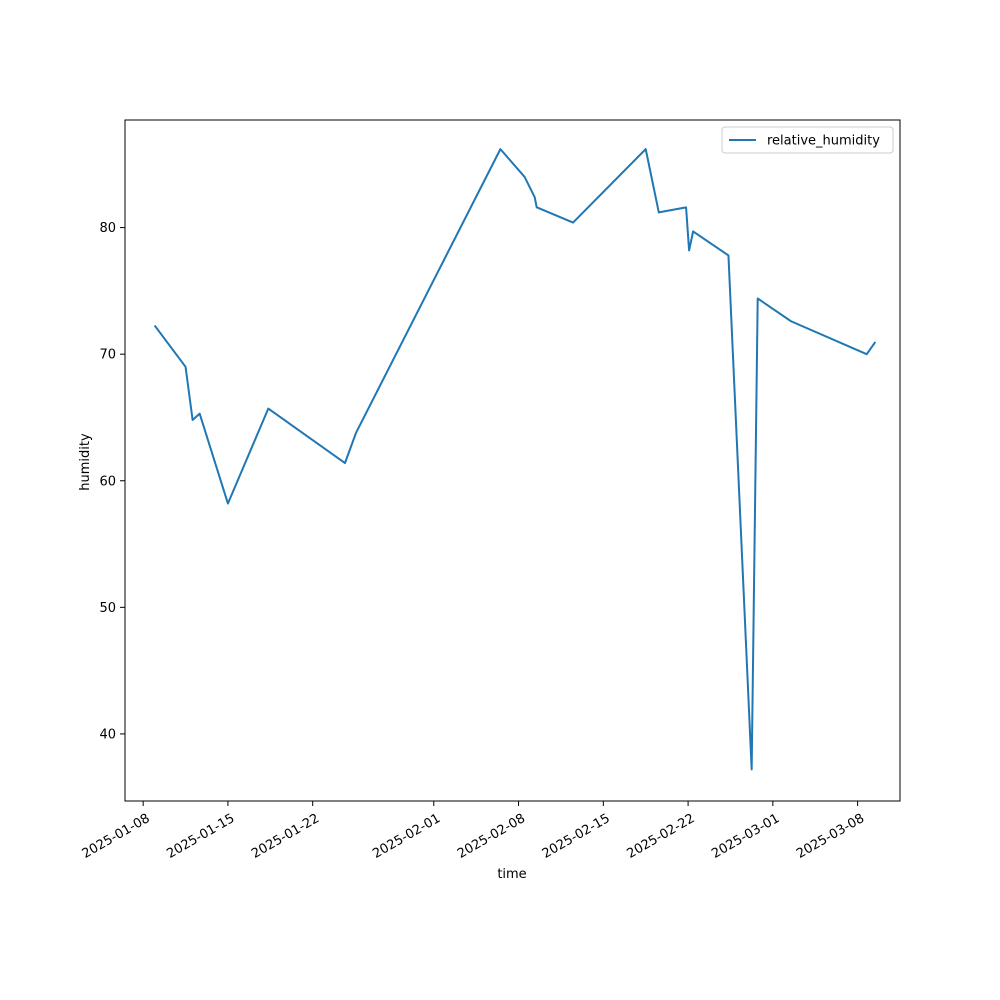 This screenshot has height=1000, width=1000. I want to click on x-tick-label: 2025-01-22, so click(285, 836).